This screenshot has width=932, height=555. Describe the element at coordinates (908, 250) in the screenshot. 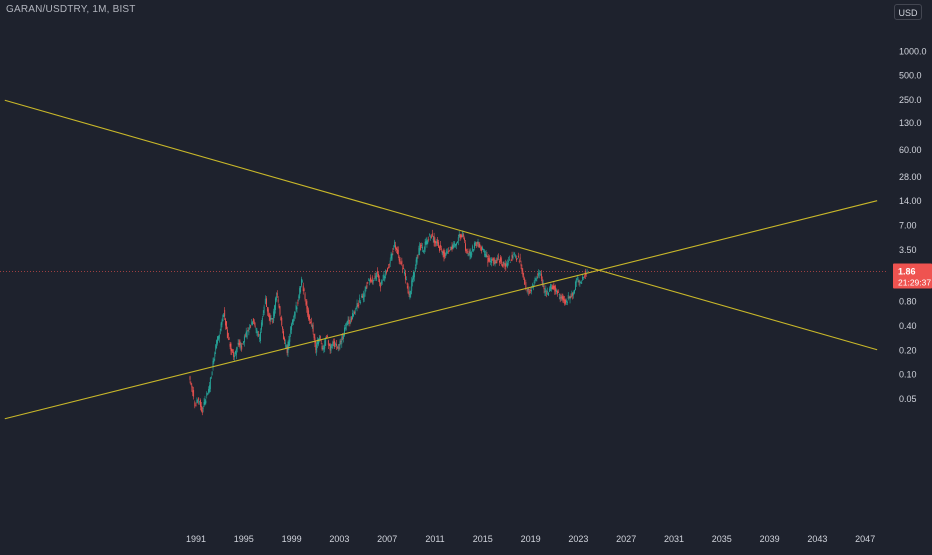

I see `y-tick-label: 3.50` at that location.